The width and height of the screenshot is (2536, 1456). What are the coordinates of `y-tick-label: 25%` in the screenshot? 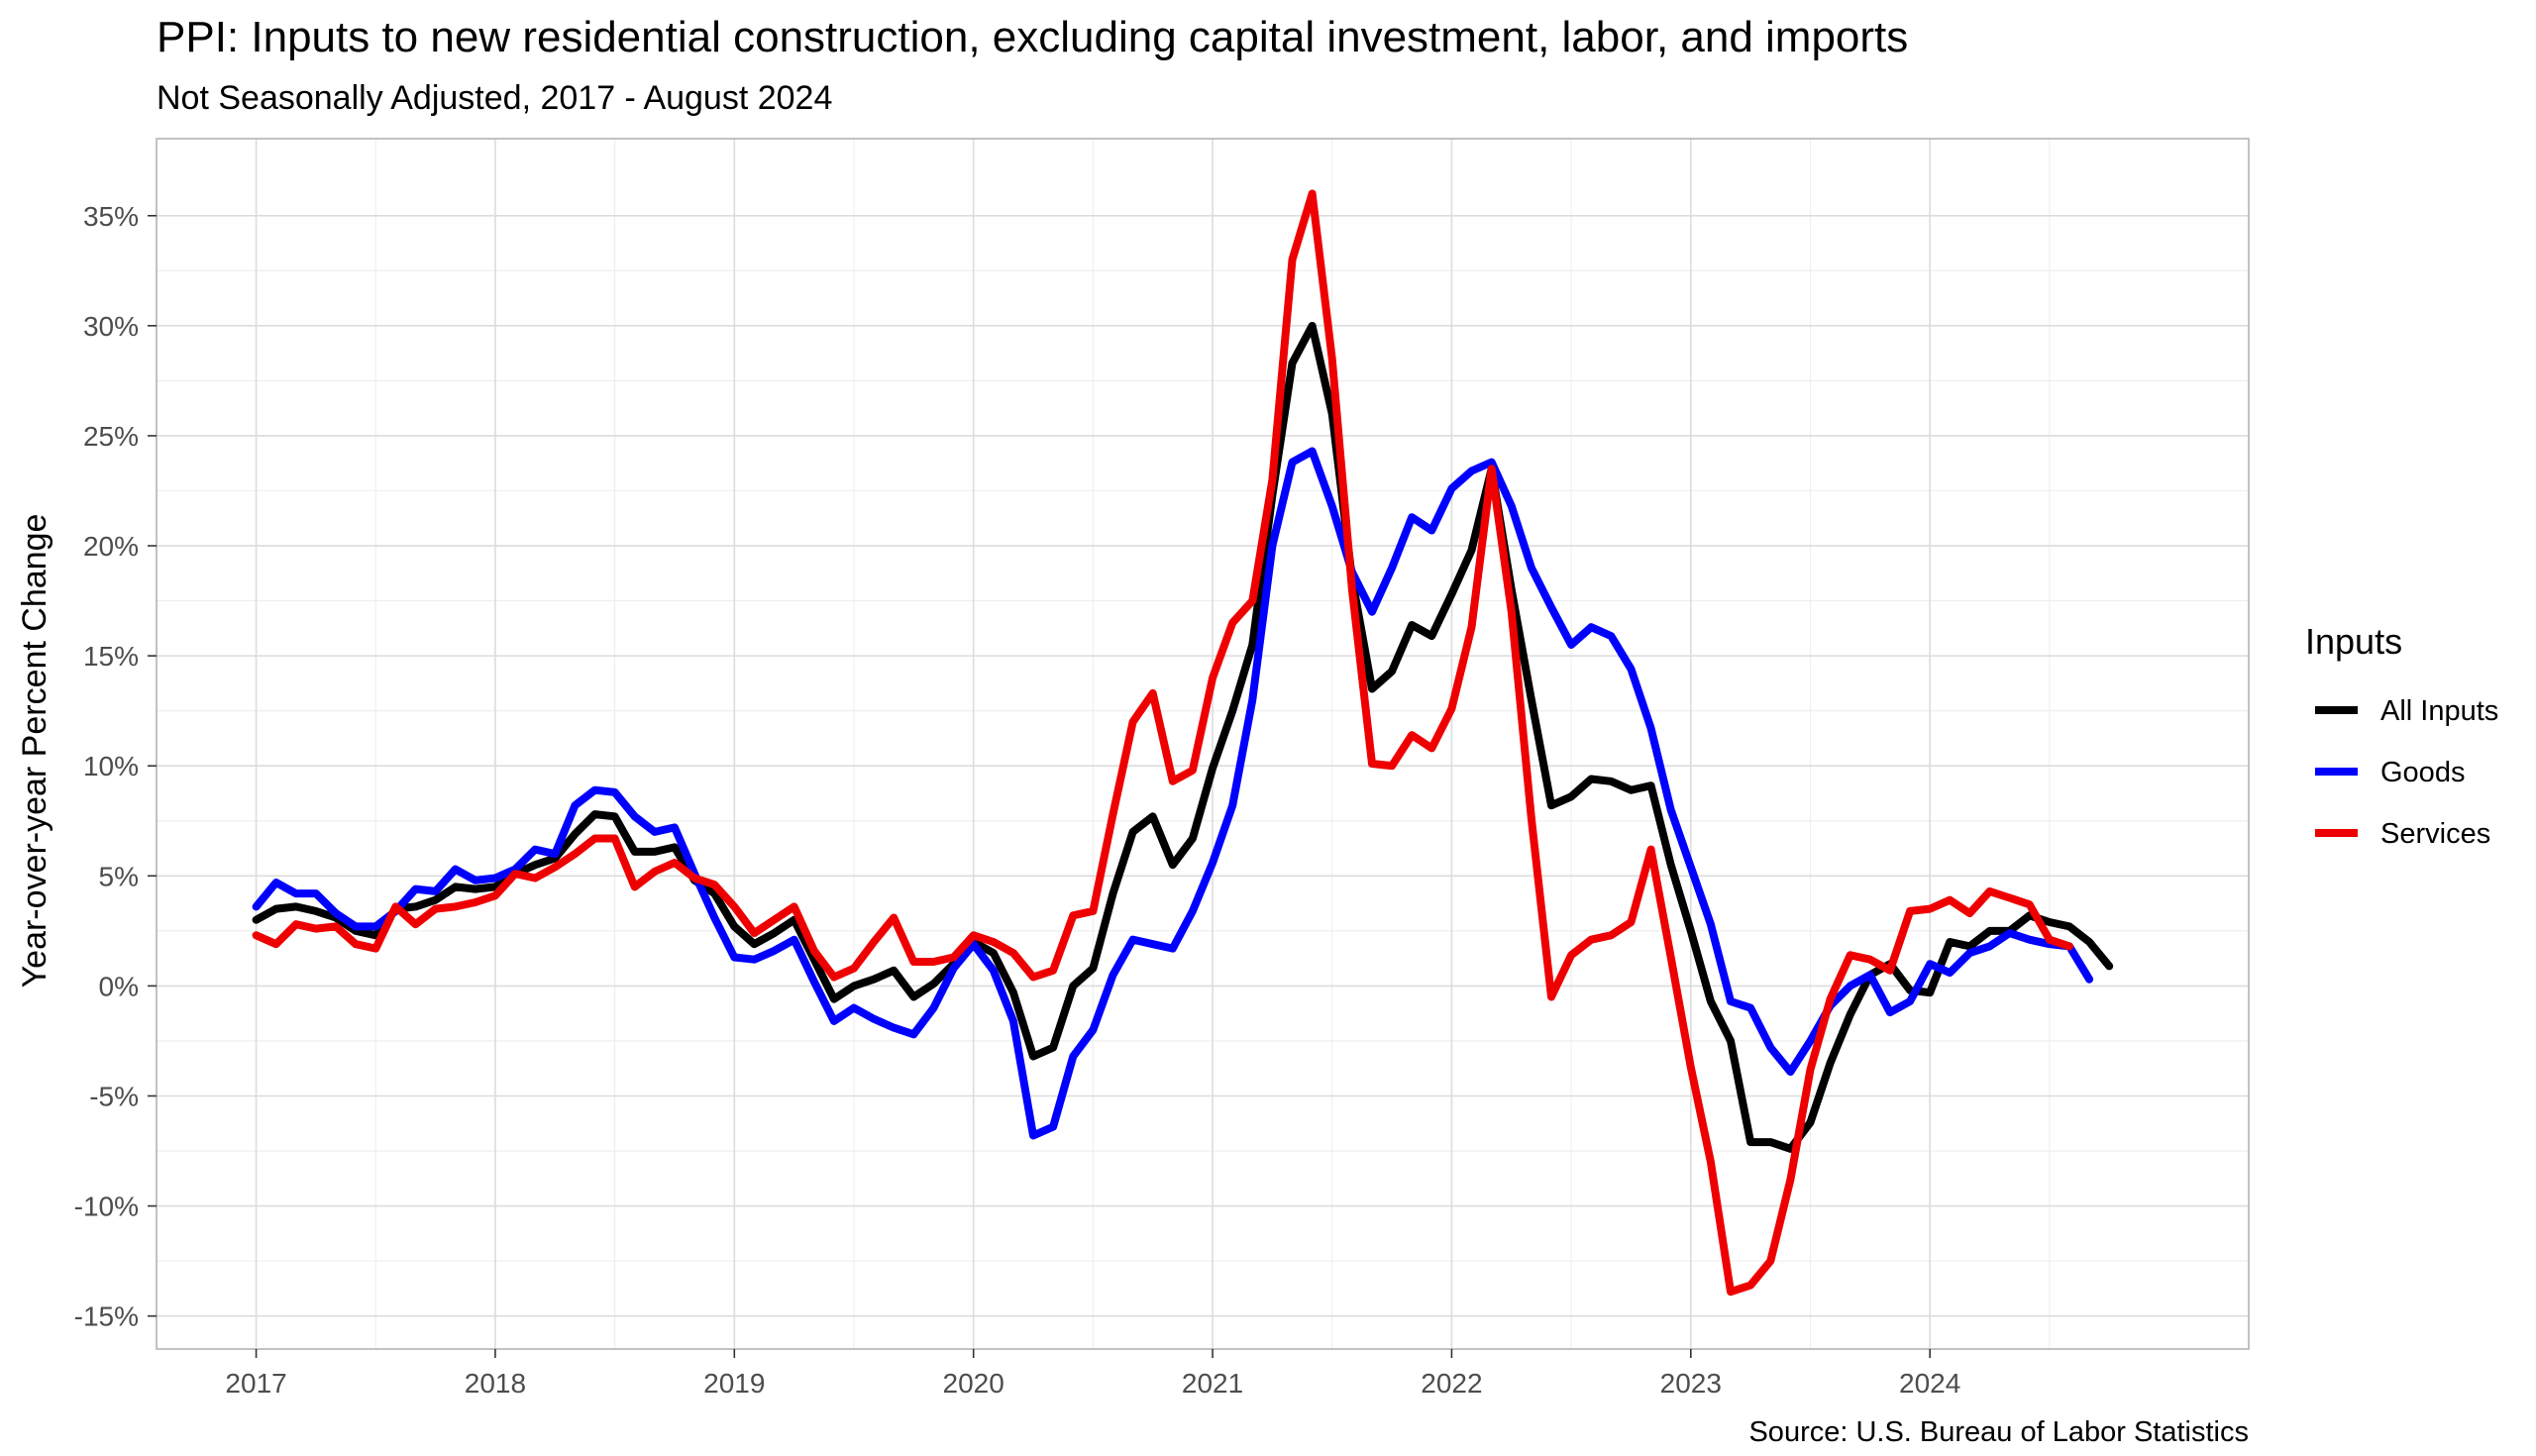 It's located at (111, 436).